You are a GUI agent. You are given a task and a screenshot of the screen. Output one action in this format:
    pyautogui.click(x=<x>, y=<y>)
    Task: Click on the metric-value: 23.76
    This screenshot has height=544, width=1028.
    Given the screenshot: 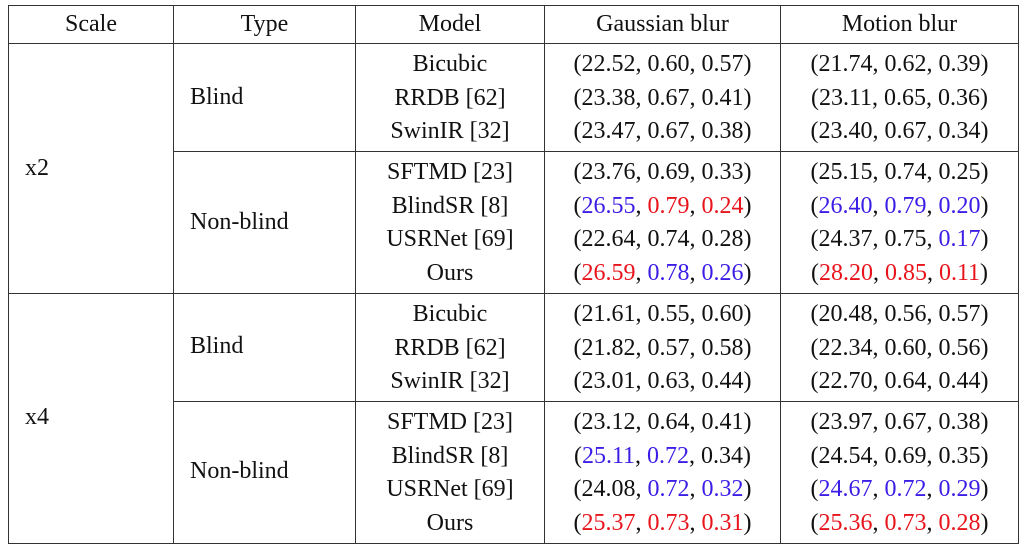 What is the action you would take?
    pyautogui.click(x=608, y=172)
    